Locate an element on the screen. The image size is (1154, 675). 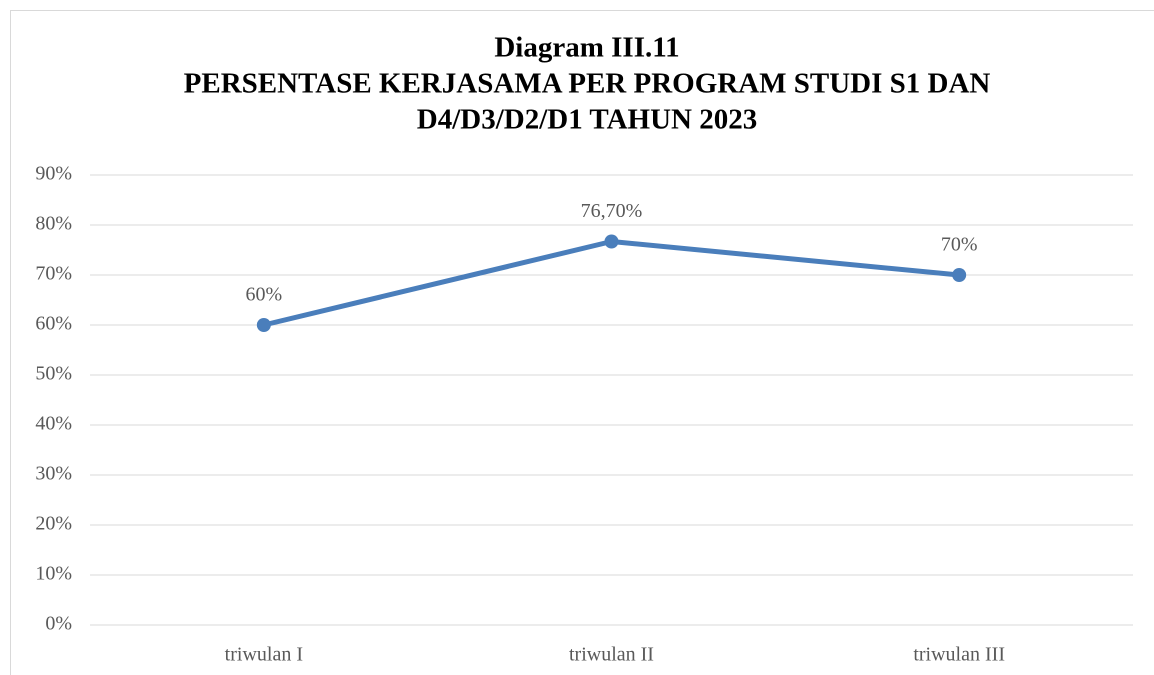
y-tick-label: 80% is located at coordinates (53, 224).